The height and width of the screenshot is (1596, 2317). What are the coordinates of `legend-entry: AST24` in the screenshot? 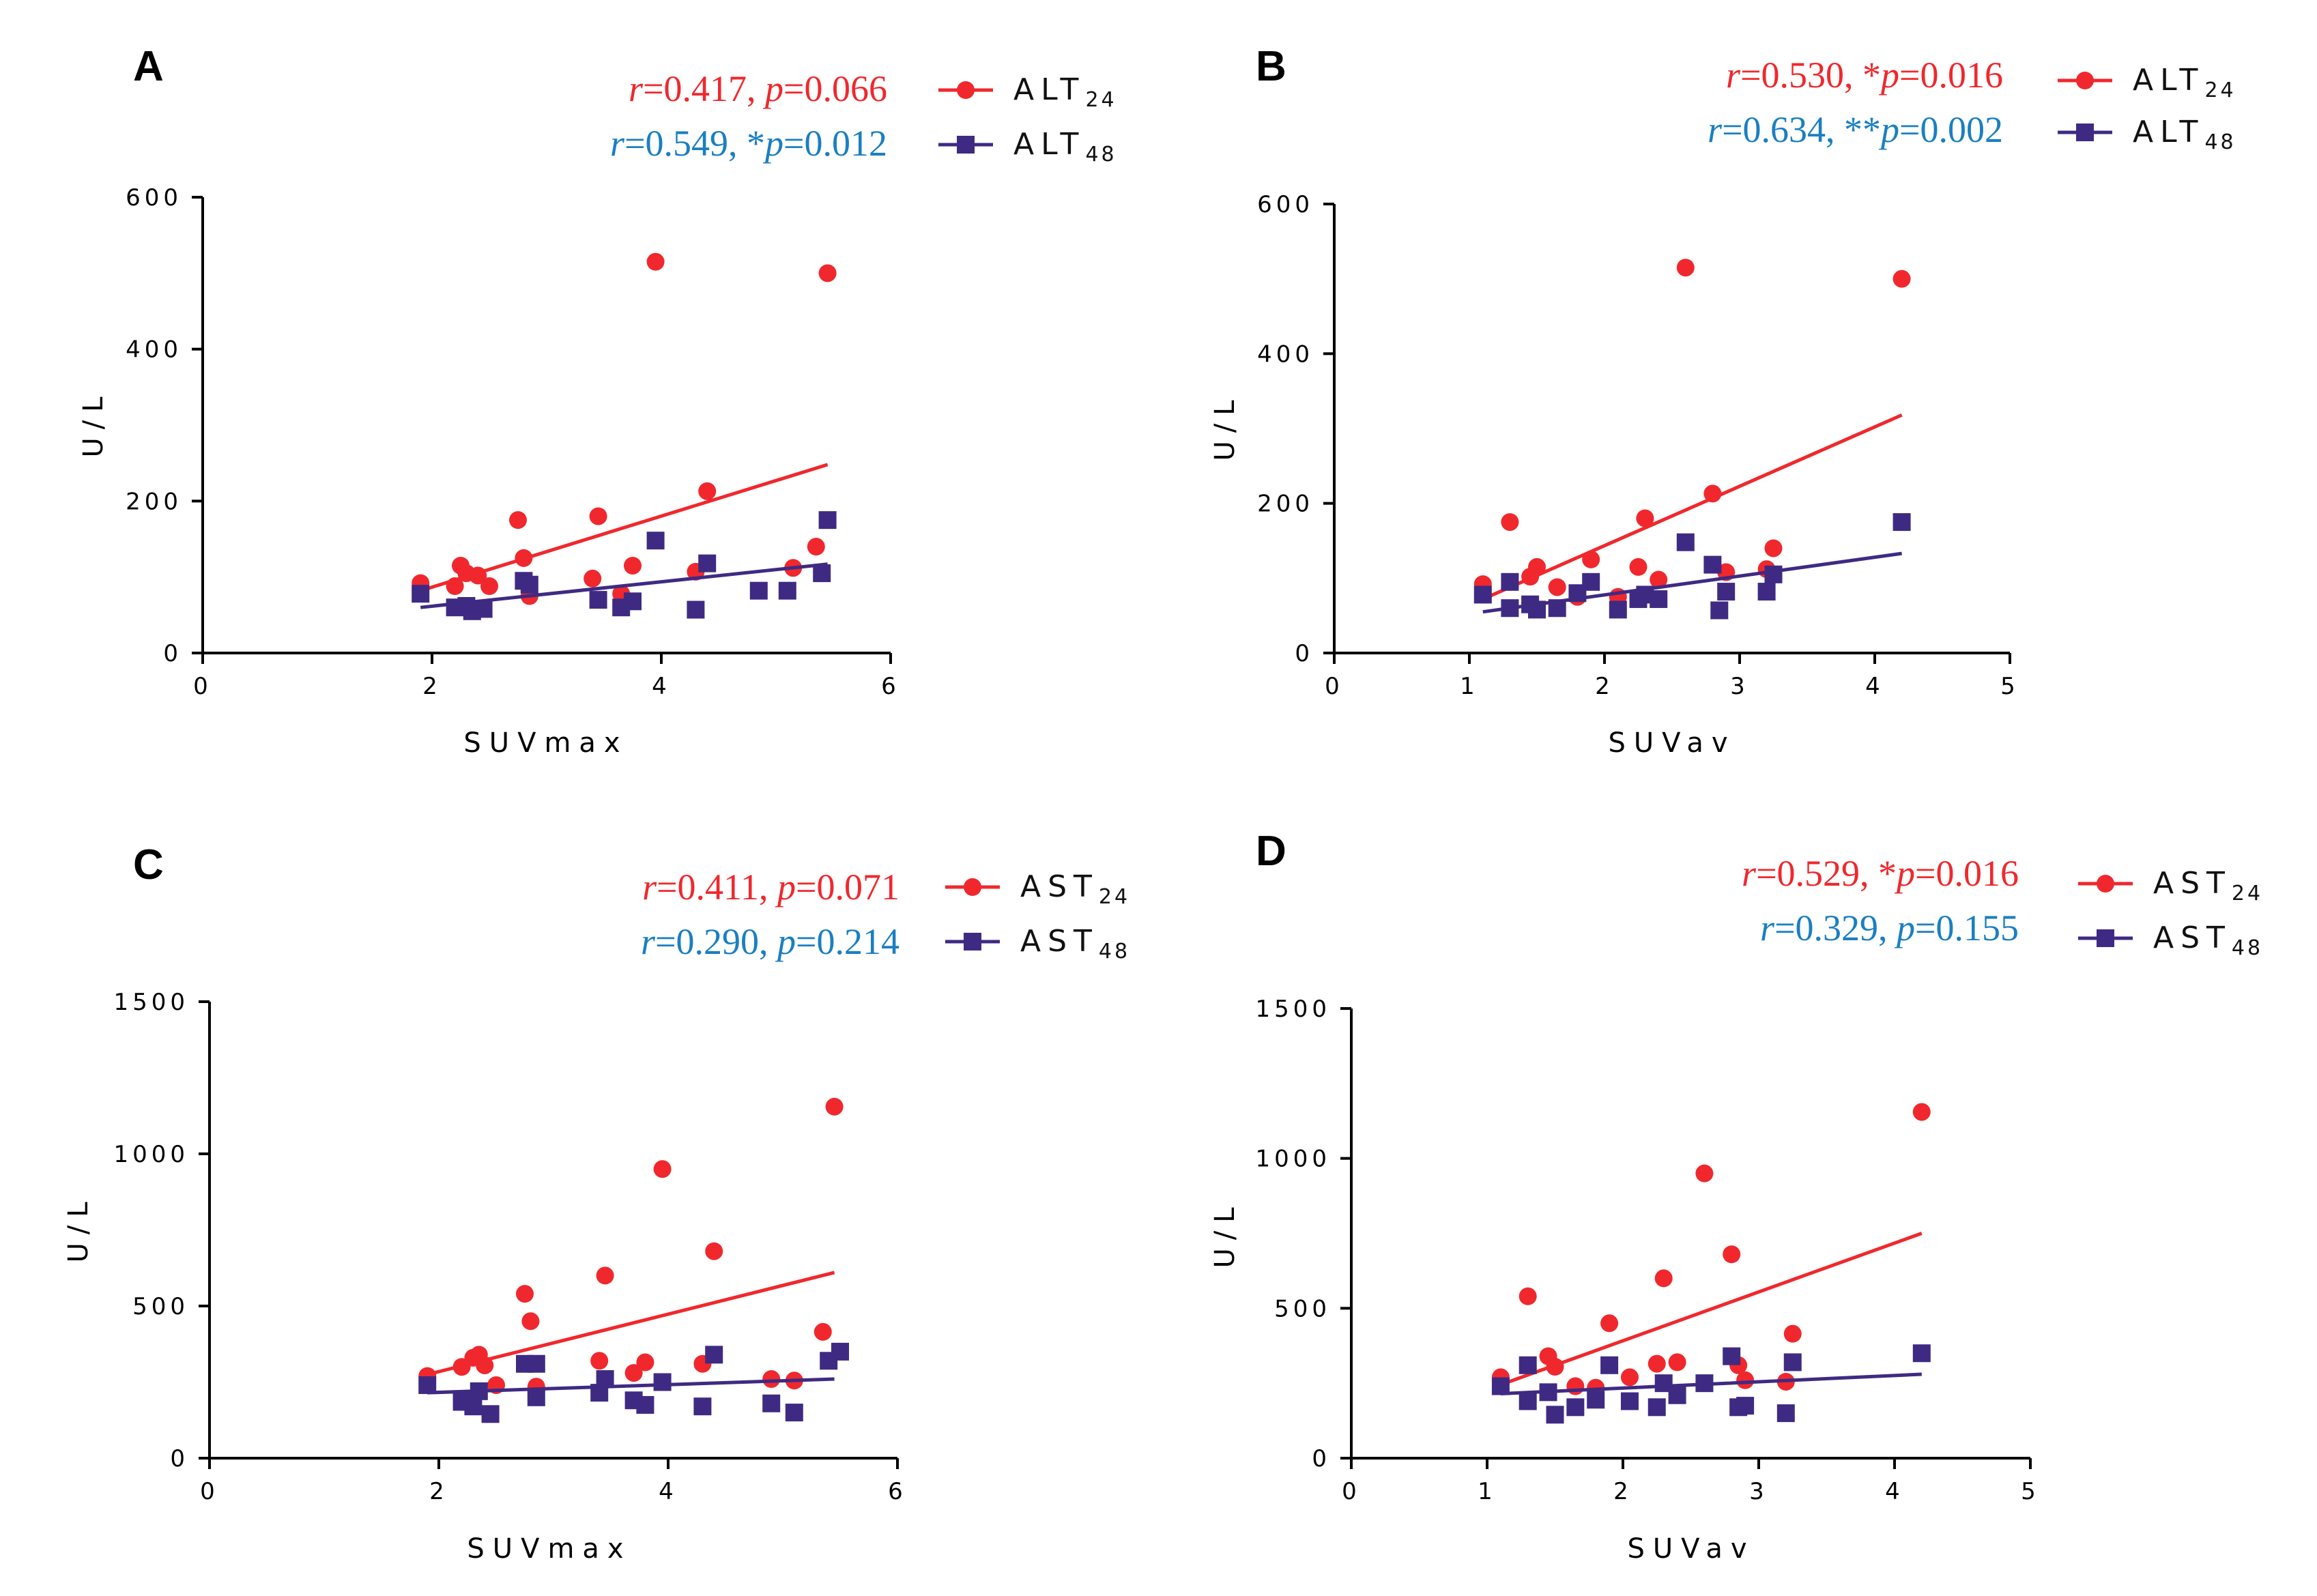 It's located at (1037, 889).